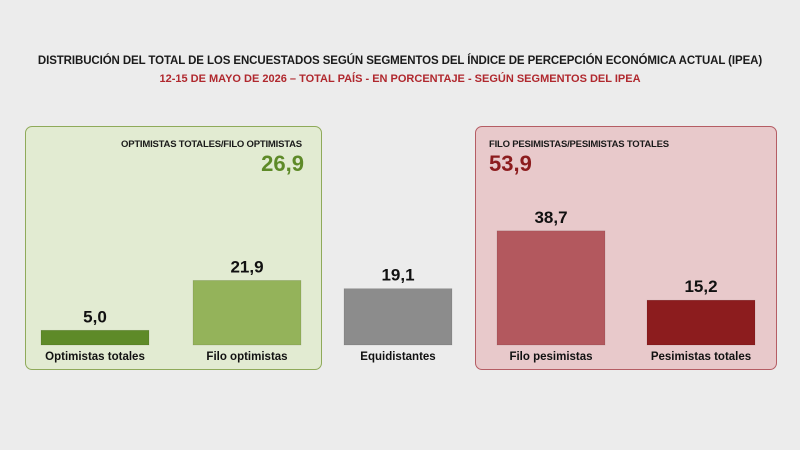 Image resolution: width=800 pixels, height=450 pixels. I want to click on value-label: 21,9, so click(246, 266).